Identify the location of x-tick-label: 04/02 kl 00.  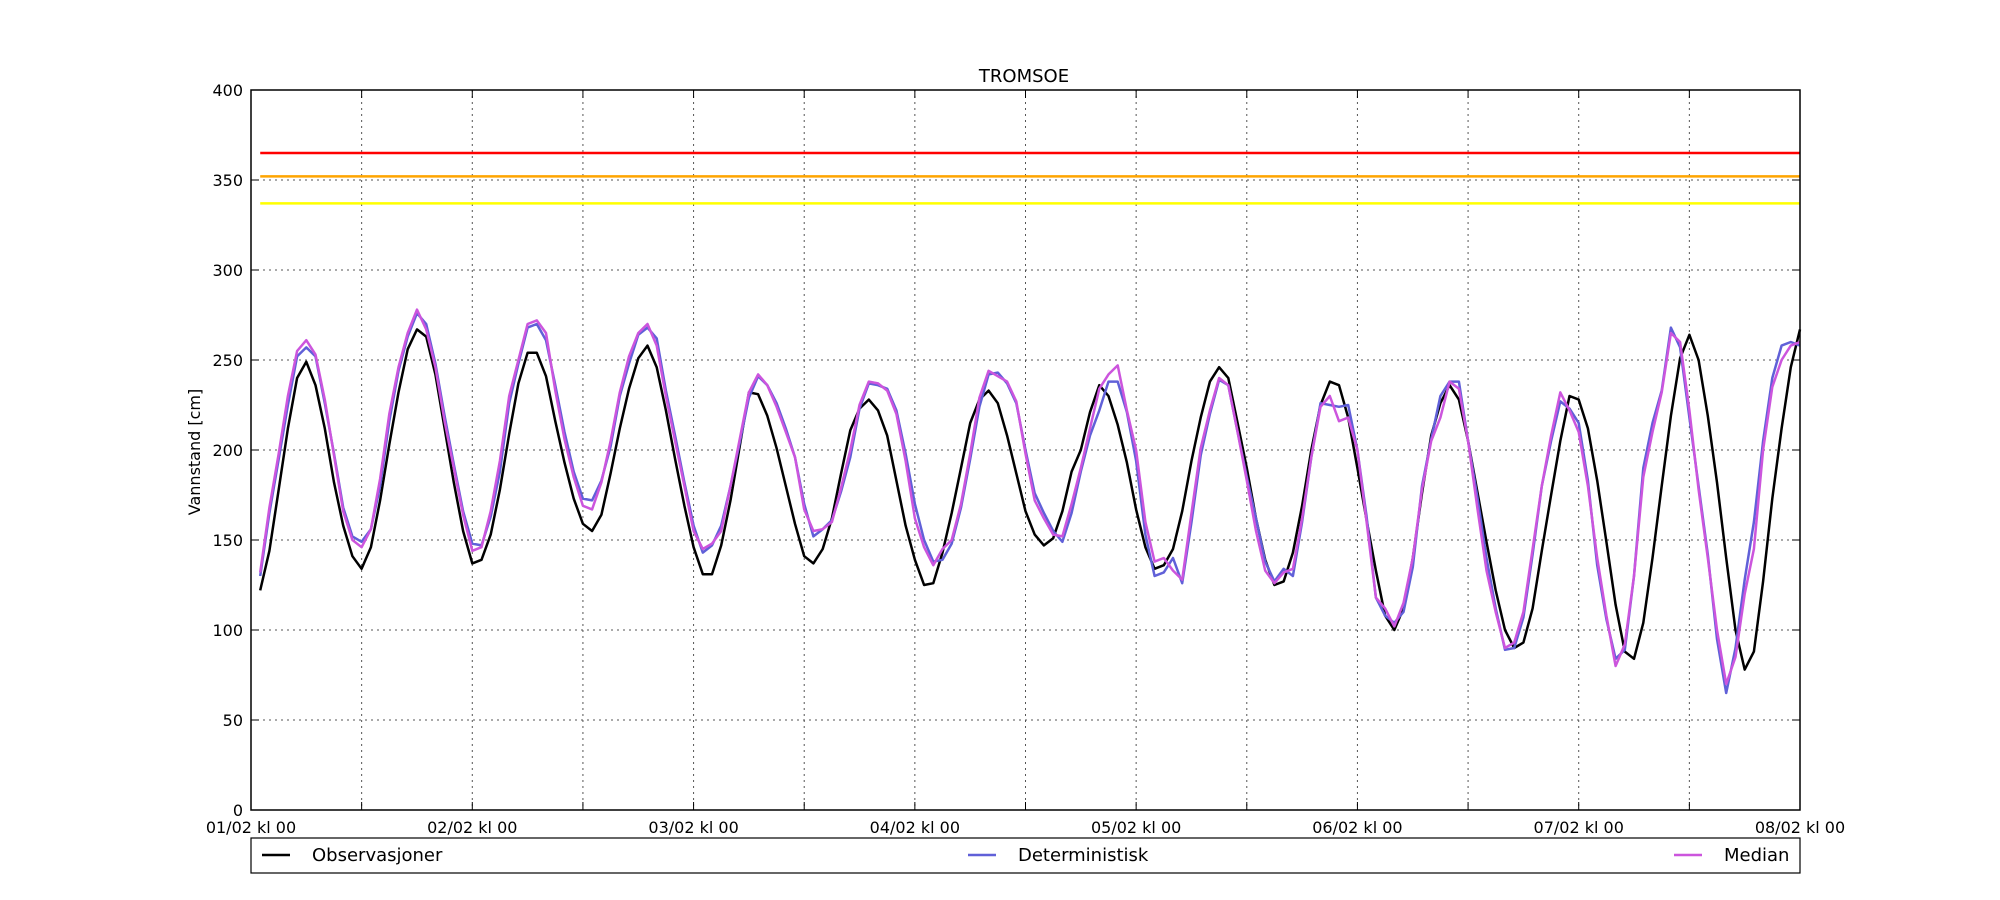
(915, 827).